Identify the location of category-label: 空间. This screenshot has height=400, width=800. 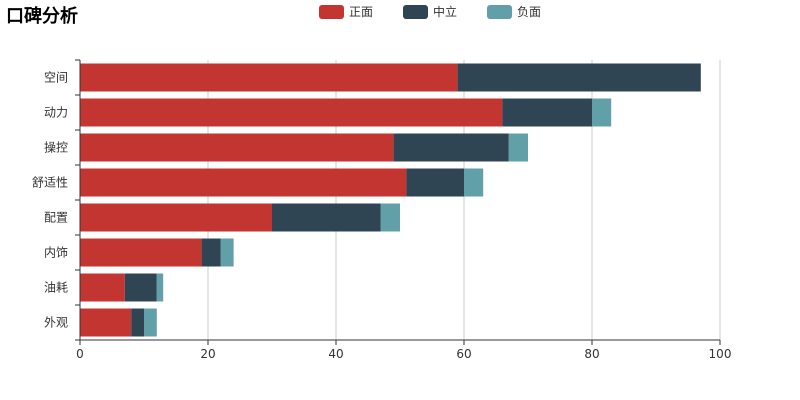
(56, 78).